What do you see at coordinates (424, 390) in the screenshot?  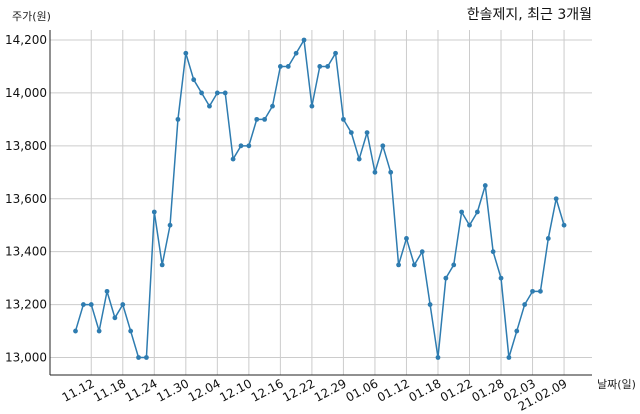 I see `x-tick-label: 01.18` at bounding box center [424, 390].